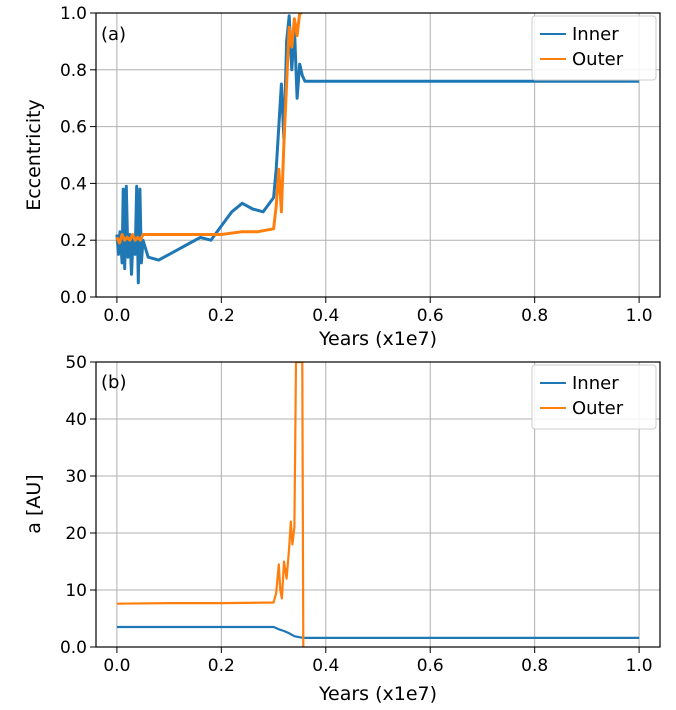 This screenshot has height=710, width=676. Describe the element at coordinates (76, 591) in the screenshot. I see `y-tick-label: 10` at that location.